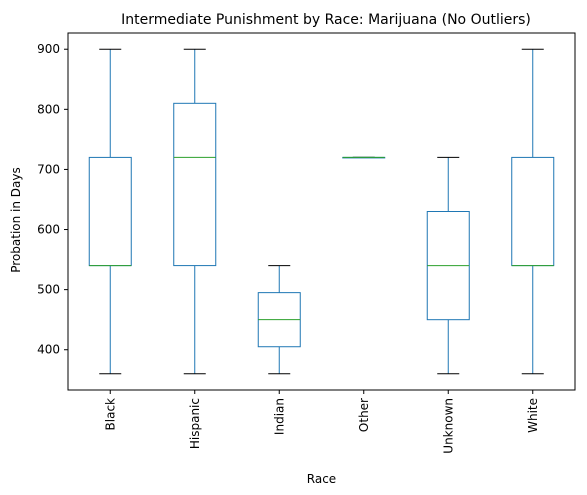 The image size is (587, 495). I want to click on box-white, so click(533, 211).